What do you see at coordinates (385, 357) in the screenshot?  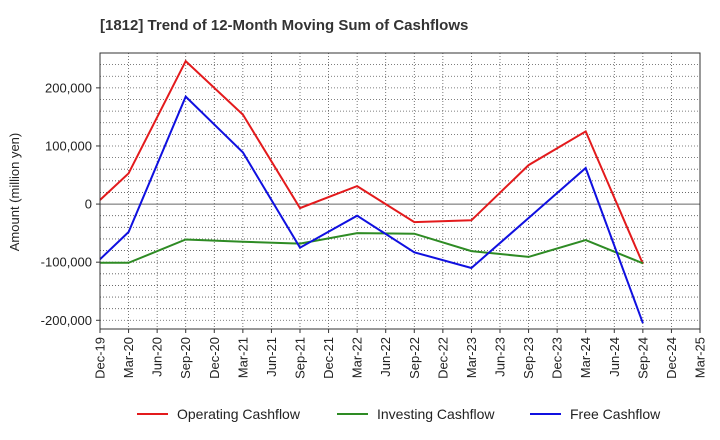 I see `x-tick-label: Jun-22` at bounding box center [385, 357].